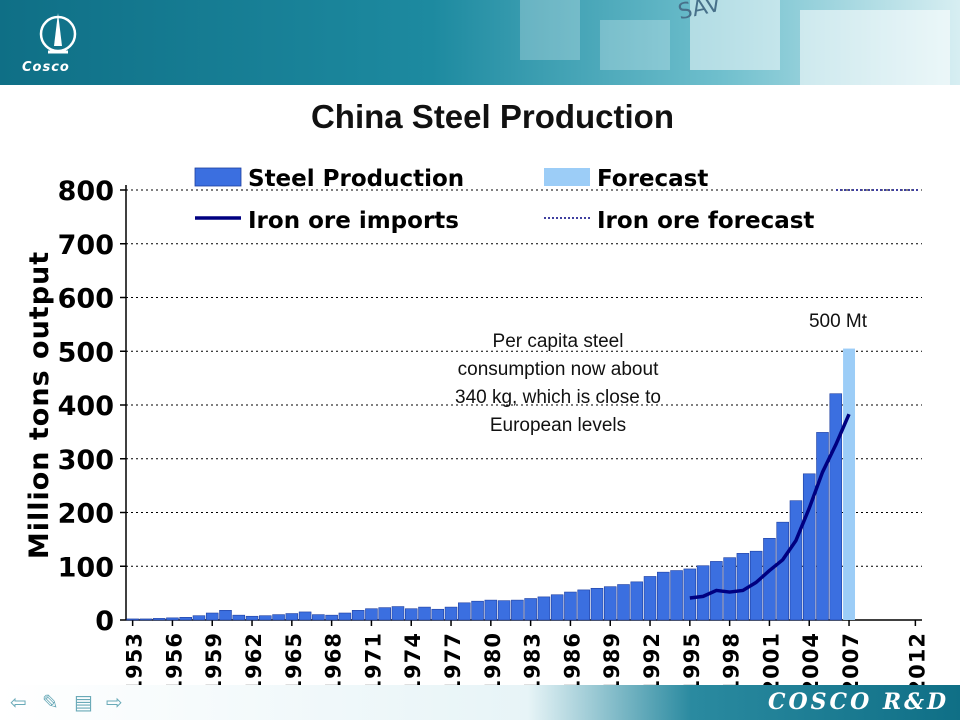  Describe the element at coordinates (86, 460) in the screenshot. I see `y-tick-label: 300` at that location.